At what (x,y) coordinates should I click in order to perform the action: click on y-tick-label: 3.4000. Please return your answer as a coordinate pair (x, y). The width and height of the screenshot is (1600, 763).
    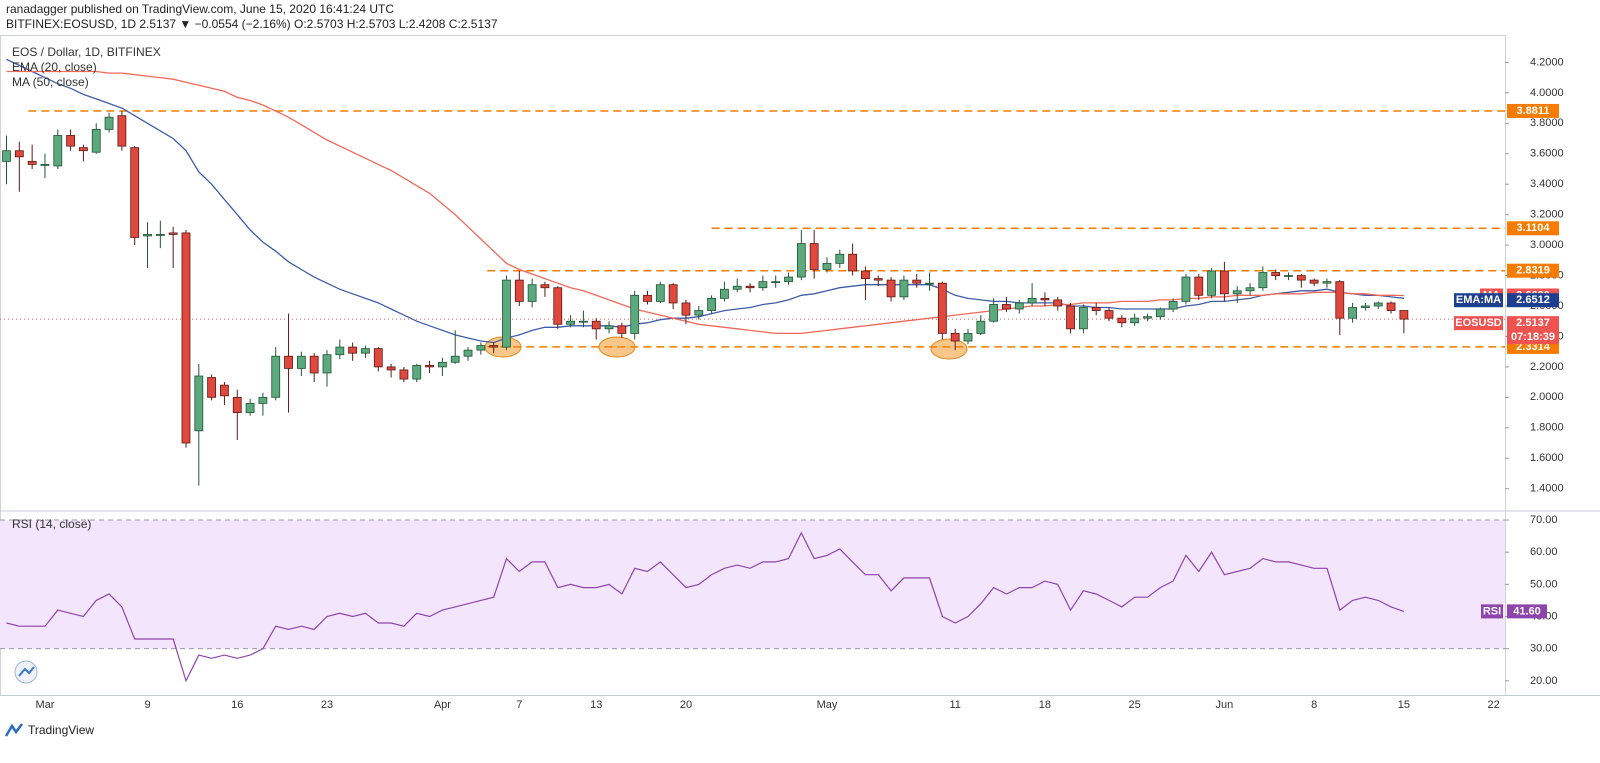
    Looking at the image, I should click on (1547, 184).